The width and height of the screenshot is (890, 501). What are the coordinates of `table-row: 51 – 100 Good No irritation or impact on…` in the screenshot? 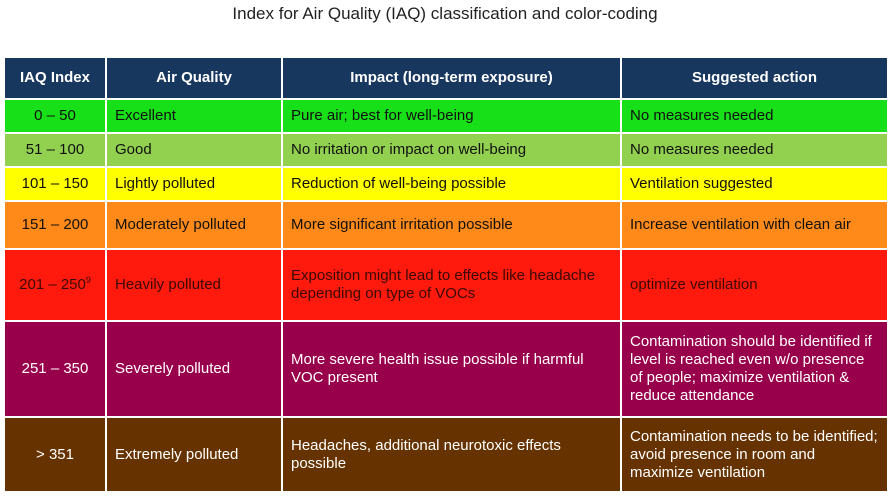 It's located at (446, 150).